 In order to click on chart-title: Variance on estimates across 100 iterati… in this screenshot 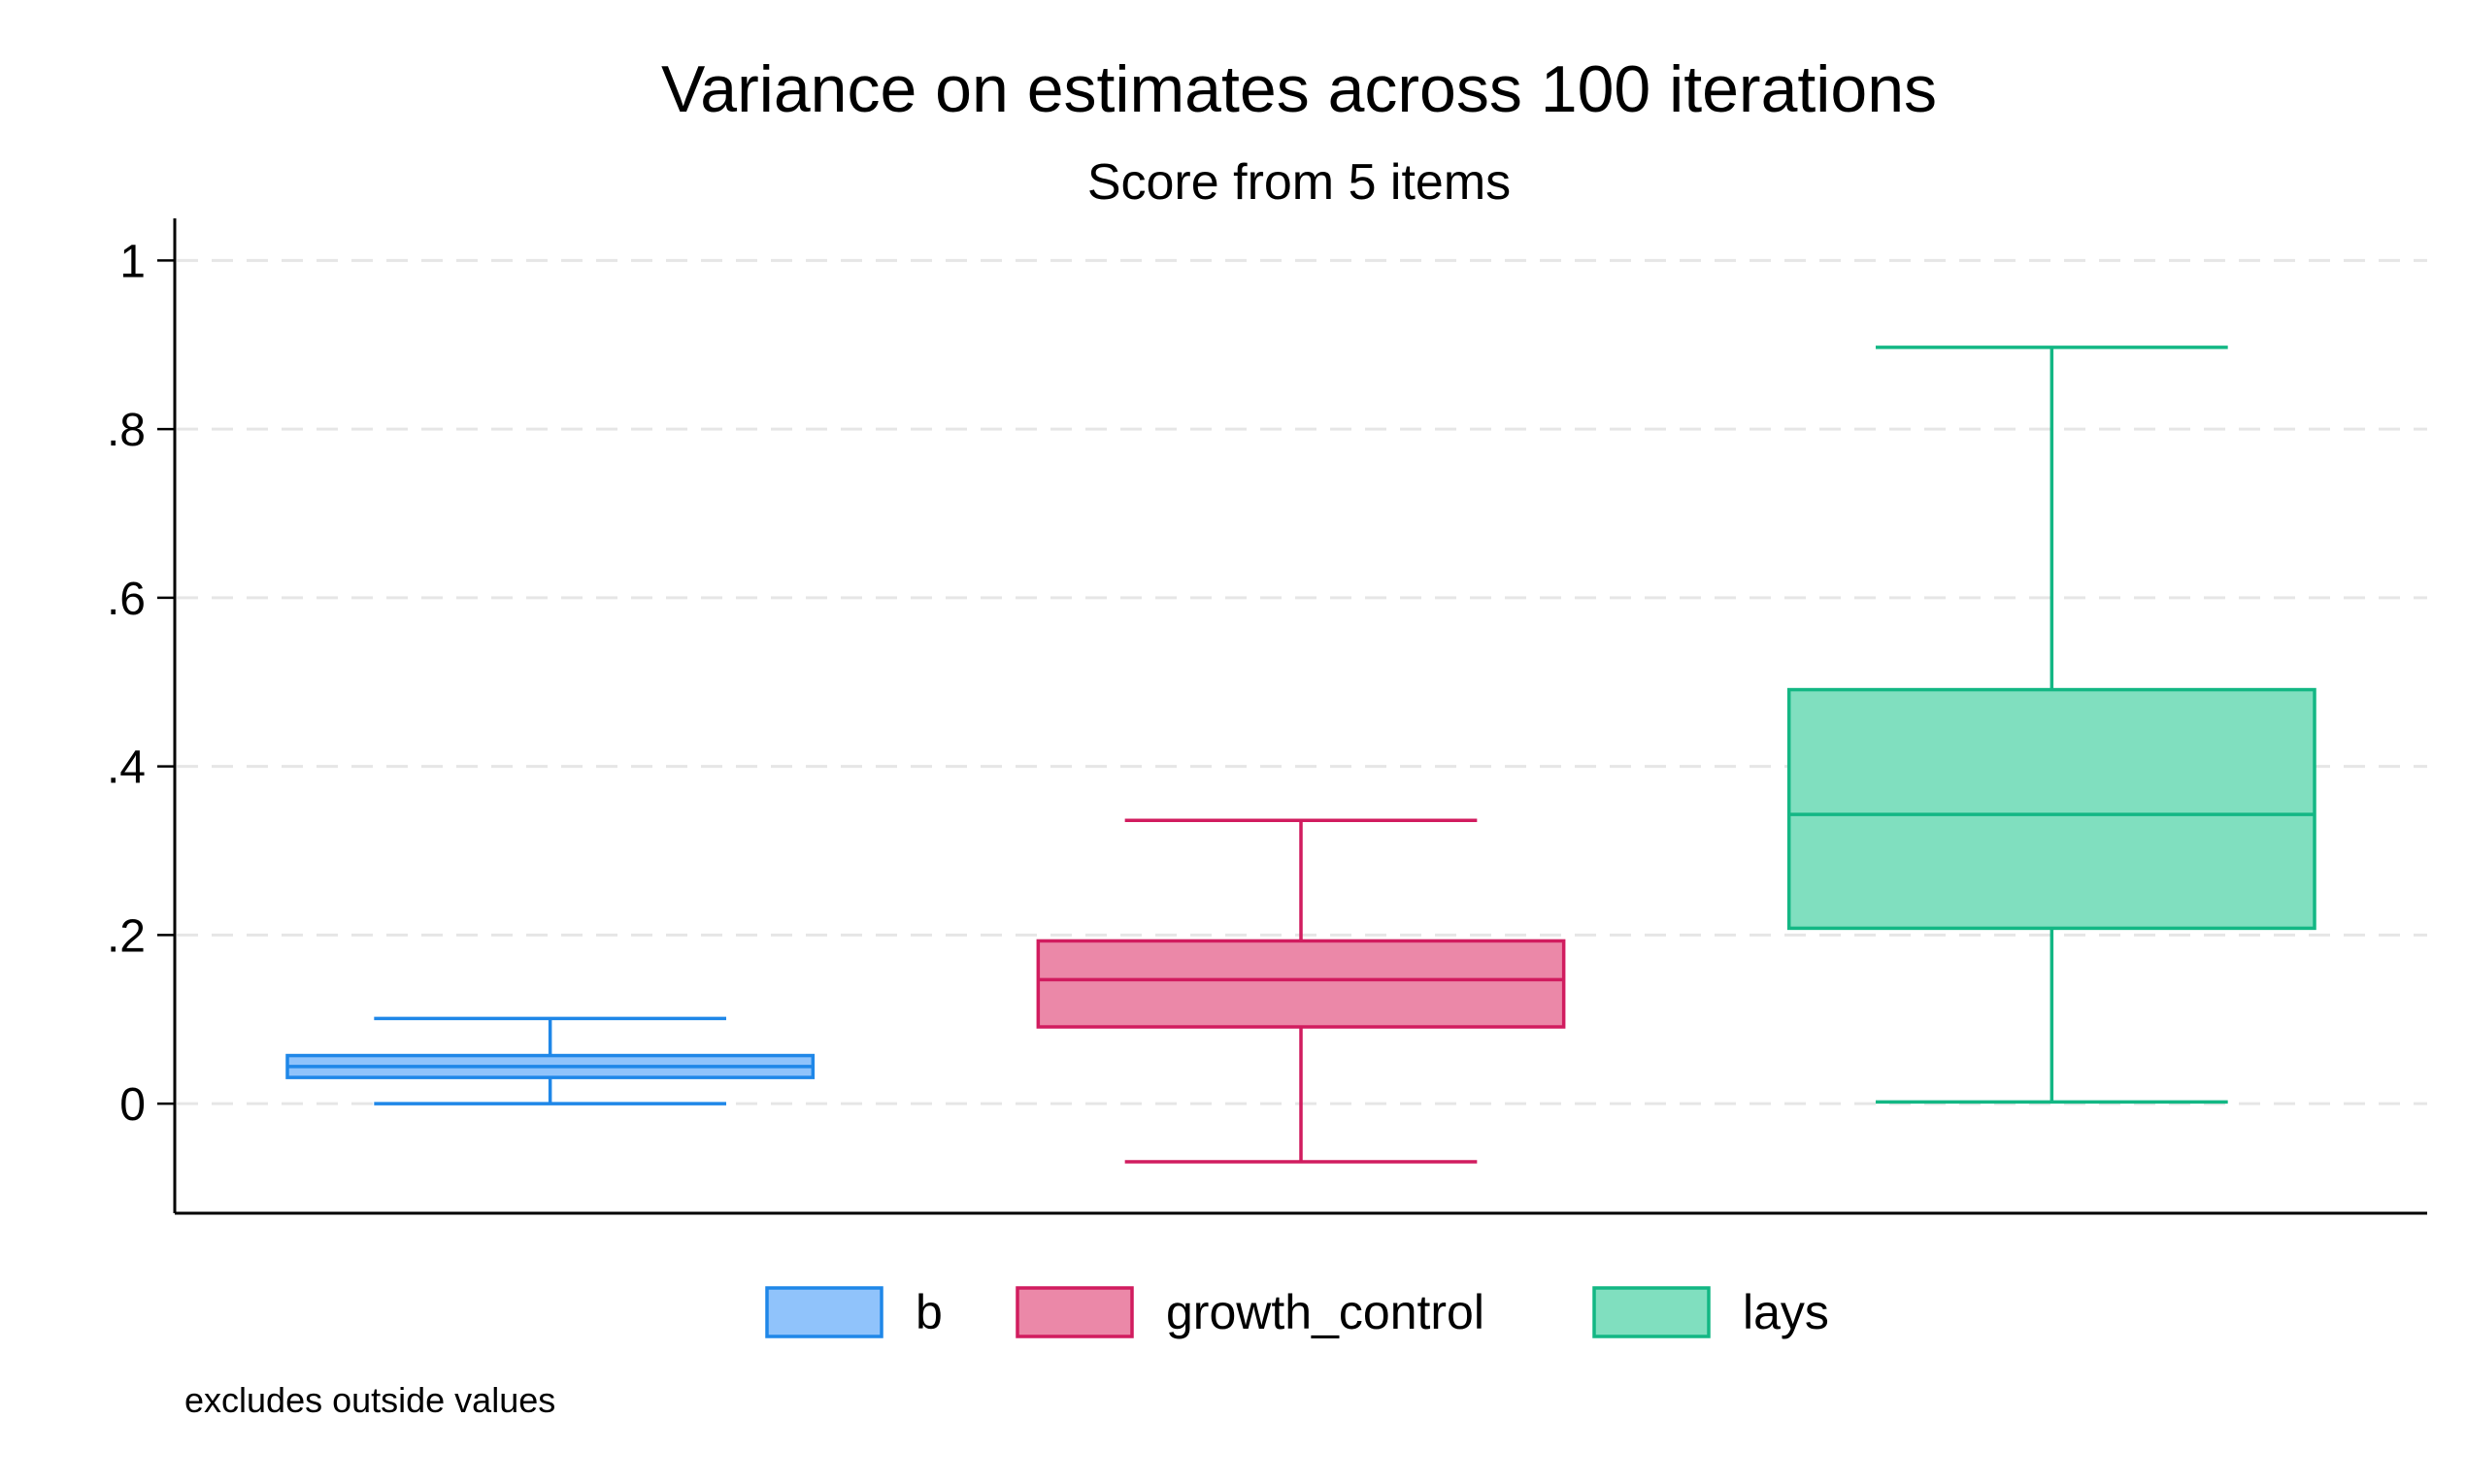, I will do `click(1299, 89)`.